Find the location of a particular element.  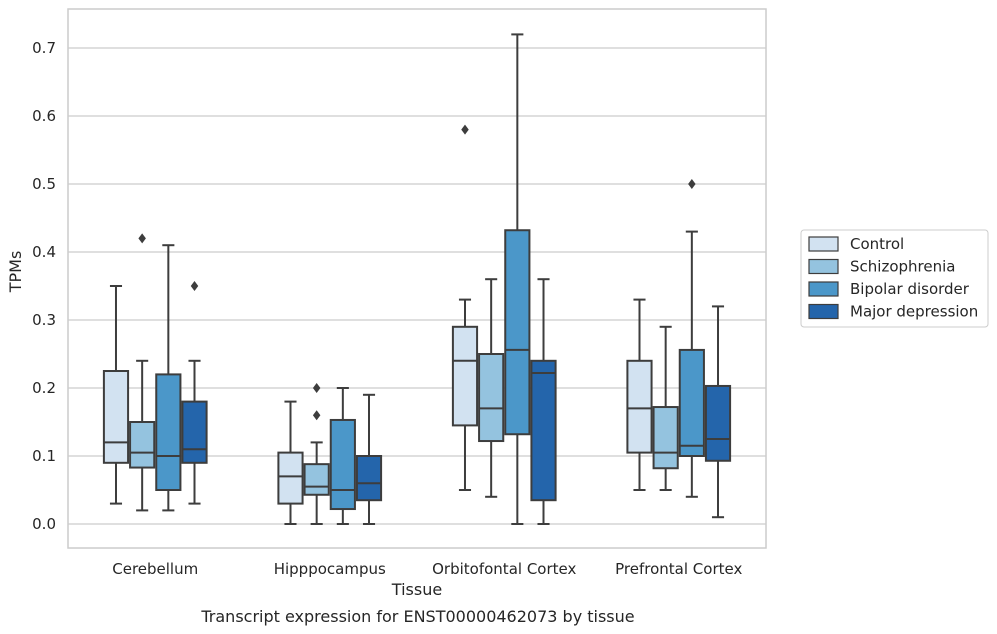

y-tick-label: 0.6 is located at coordinates (44, 116).